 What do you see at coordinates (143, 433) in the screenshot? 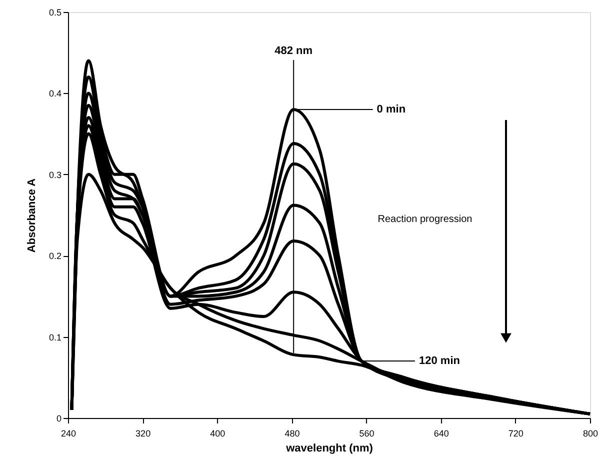
I see `x-tick-label: 320` at bounding box center [143, 433].